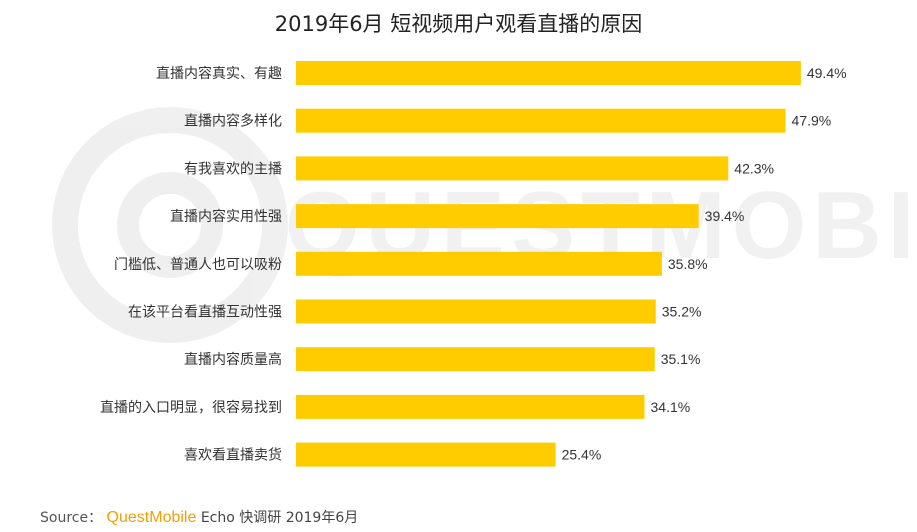 The height and width of the screenshot is (532, 917). What do you see at coordinates (191, 407) in the screenshot?
I see `category-label: 直播的入口明显，很容易找到` at bounding box center [191, 407].